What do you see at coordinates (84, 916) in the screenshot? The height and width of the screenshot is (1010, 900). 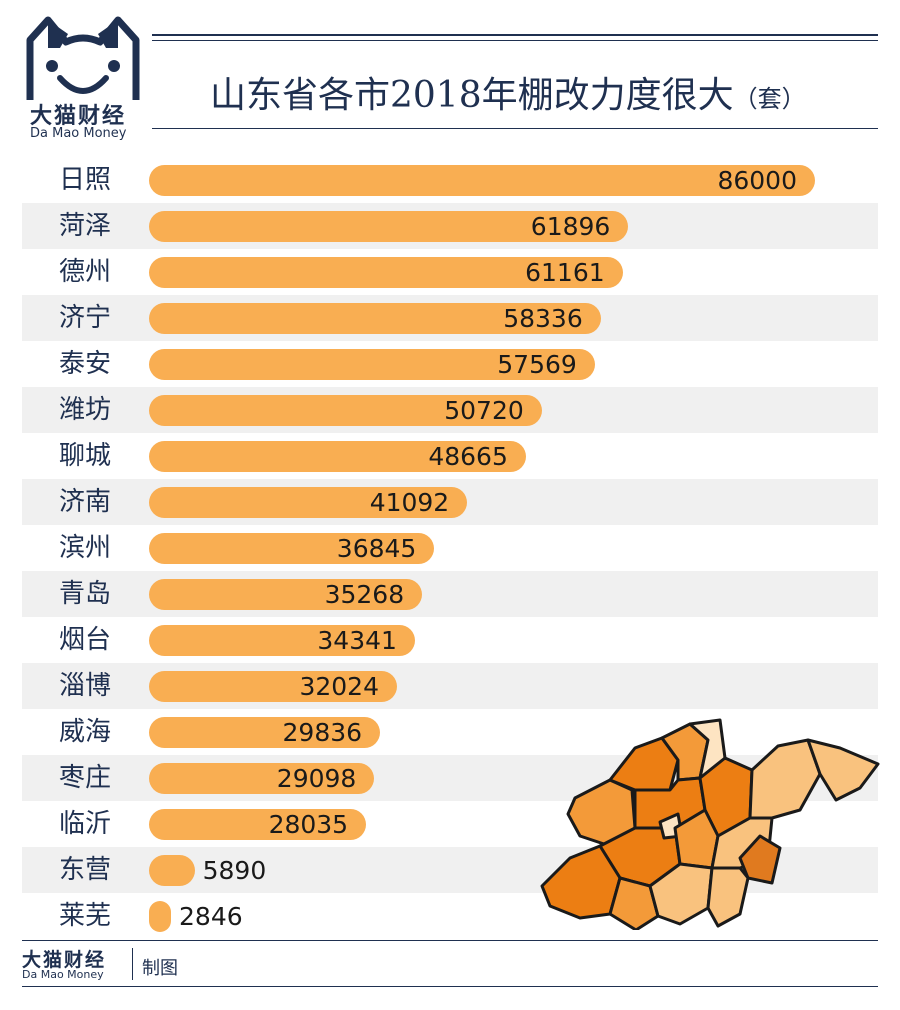 I see `category-label: 莱芜` at bounding box center [84, 916].